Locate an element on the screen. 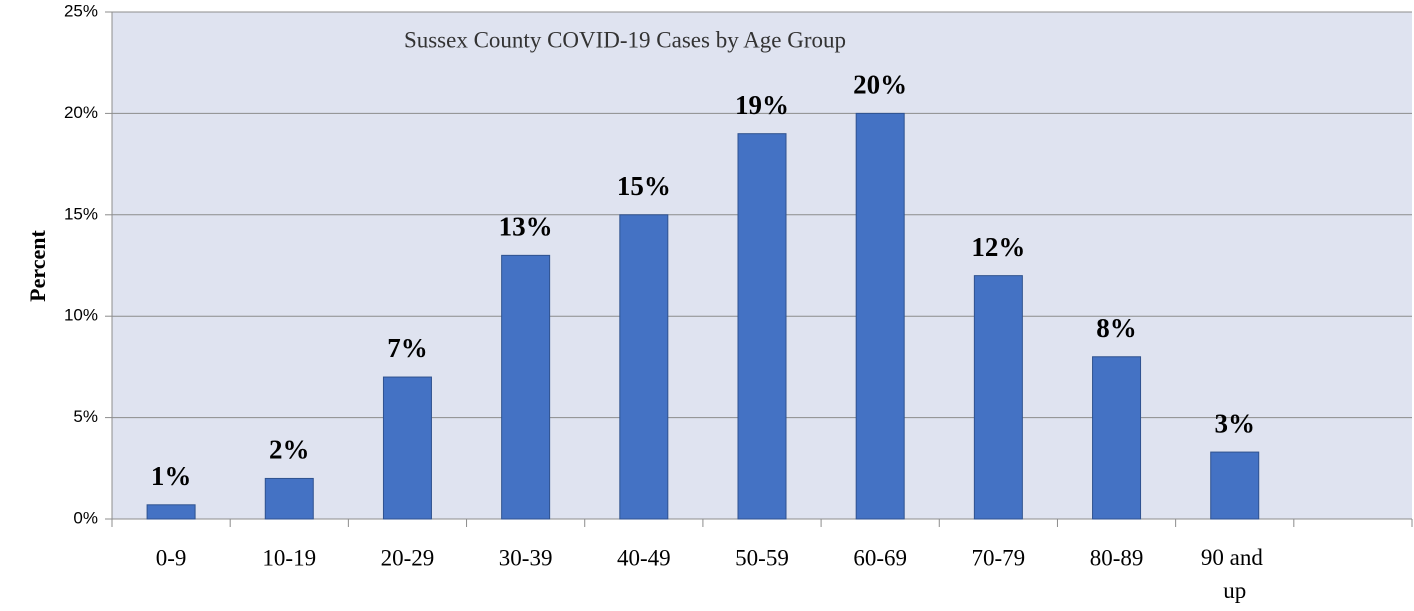 The width and height of the screenshot is (1414, 611). data-label: 13% is located at coordinates (526, 227).